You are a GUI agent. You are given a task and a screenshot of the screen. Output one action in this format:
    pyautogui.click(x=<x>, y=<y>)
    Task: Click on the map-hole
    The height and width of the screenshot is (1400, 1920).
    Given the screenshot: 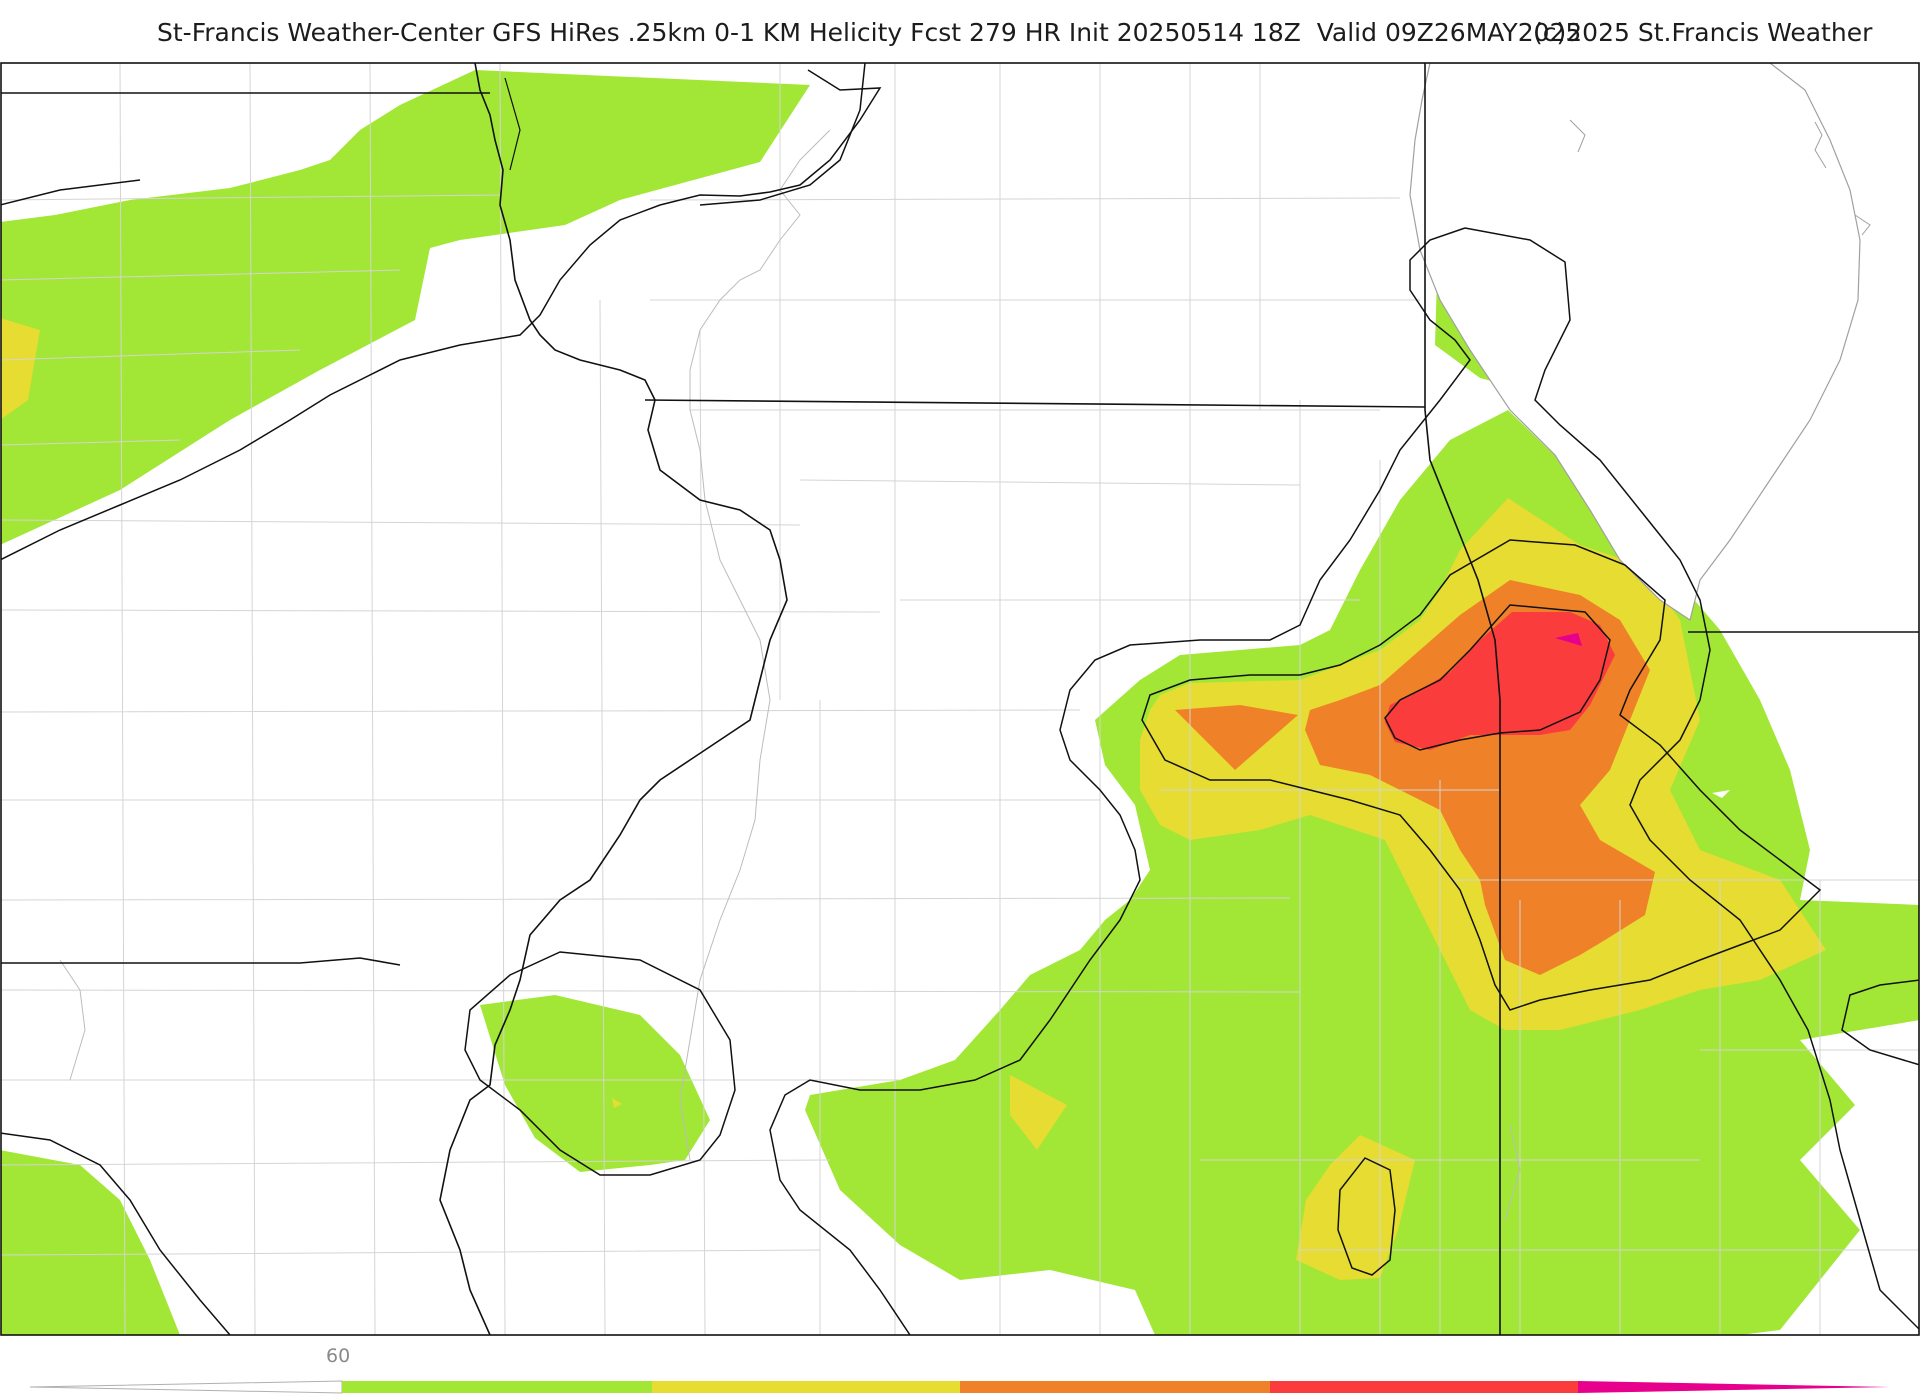 What is the action you would take?
    pyautogui.click(x=1721, y=794)
    